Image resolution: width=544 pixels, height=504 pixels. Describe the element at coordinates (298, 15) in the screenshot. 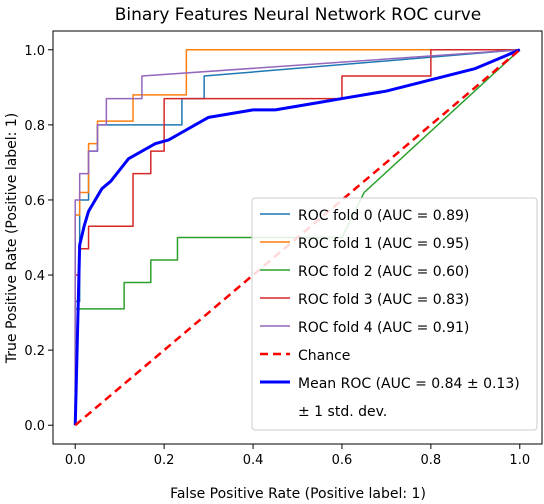

I see `chart-title: Binary Features Neural Network ROC curve` at that location.